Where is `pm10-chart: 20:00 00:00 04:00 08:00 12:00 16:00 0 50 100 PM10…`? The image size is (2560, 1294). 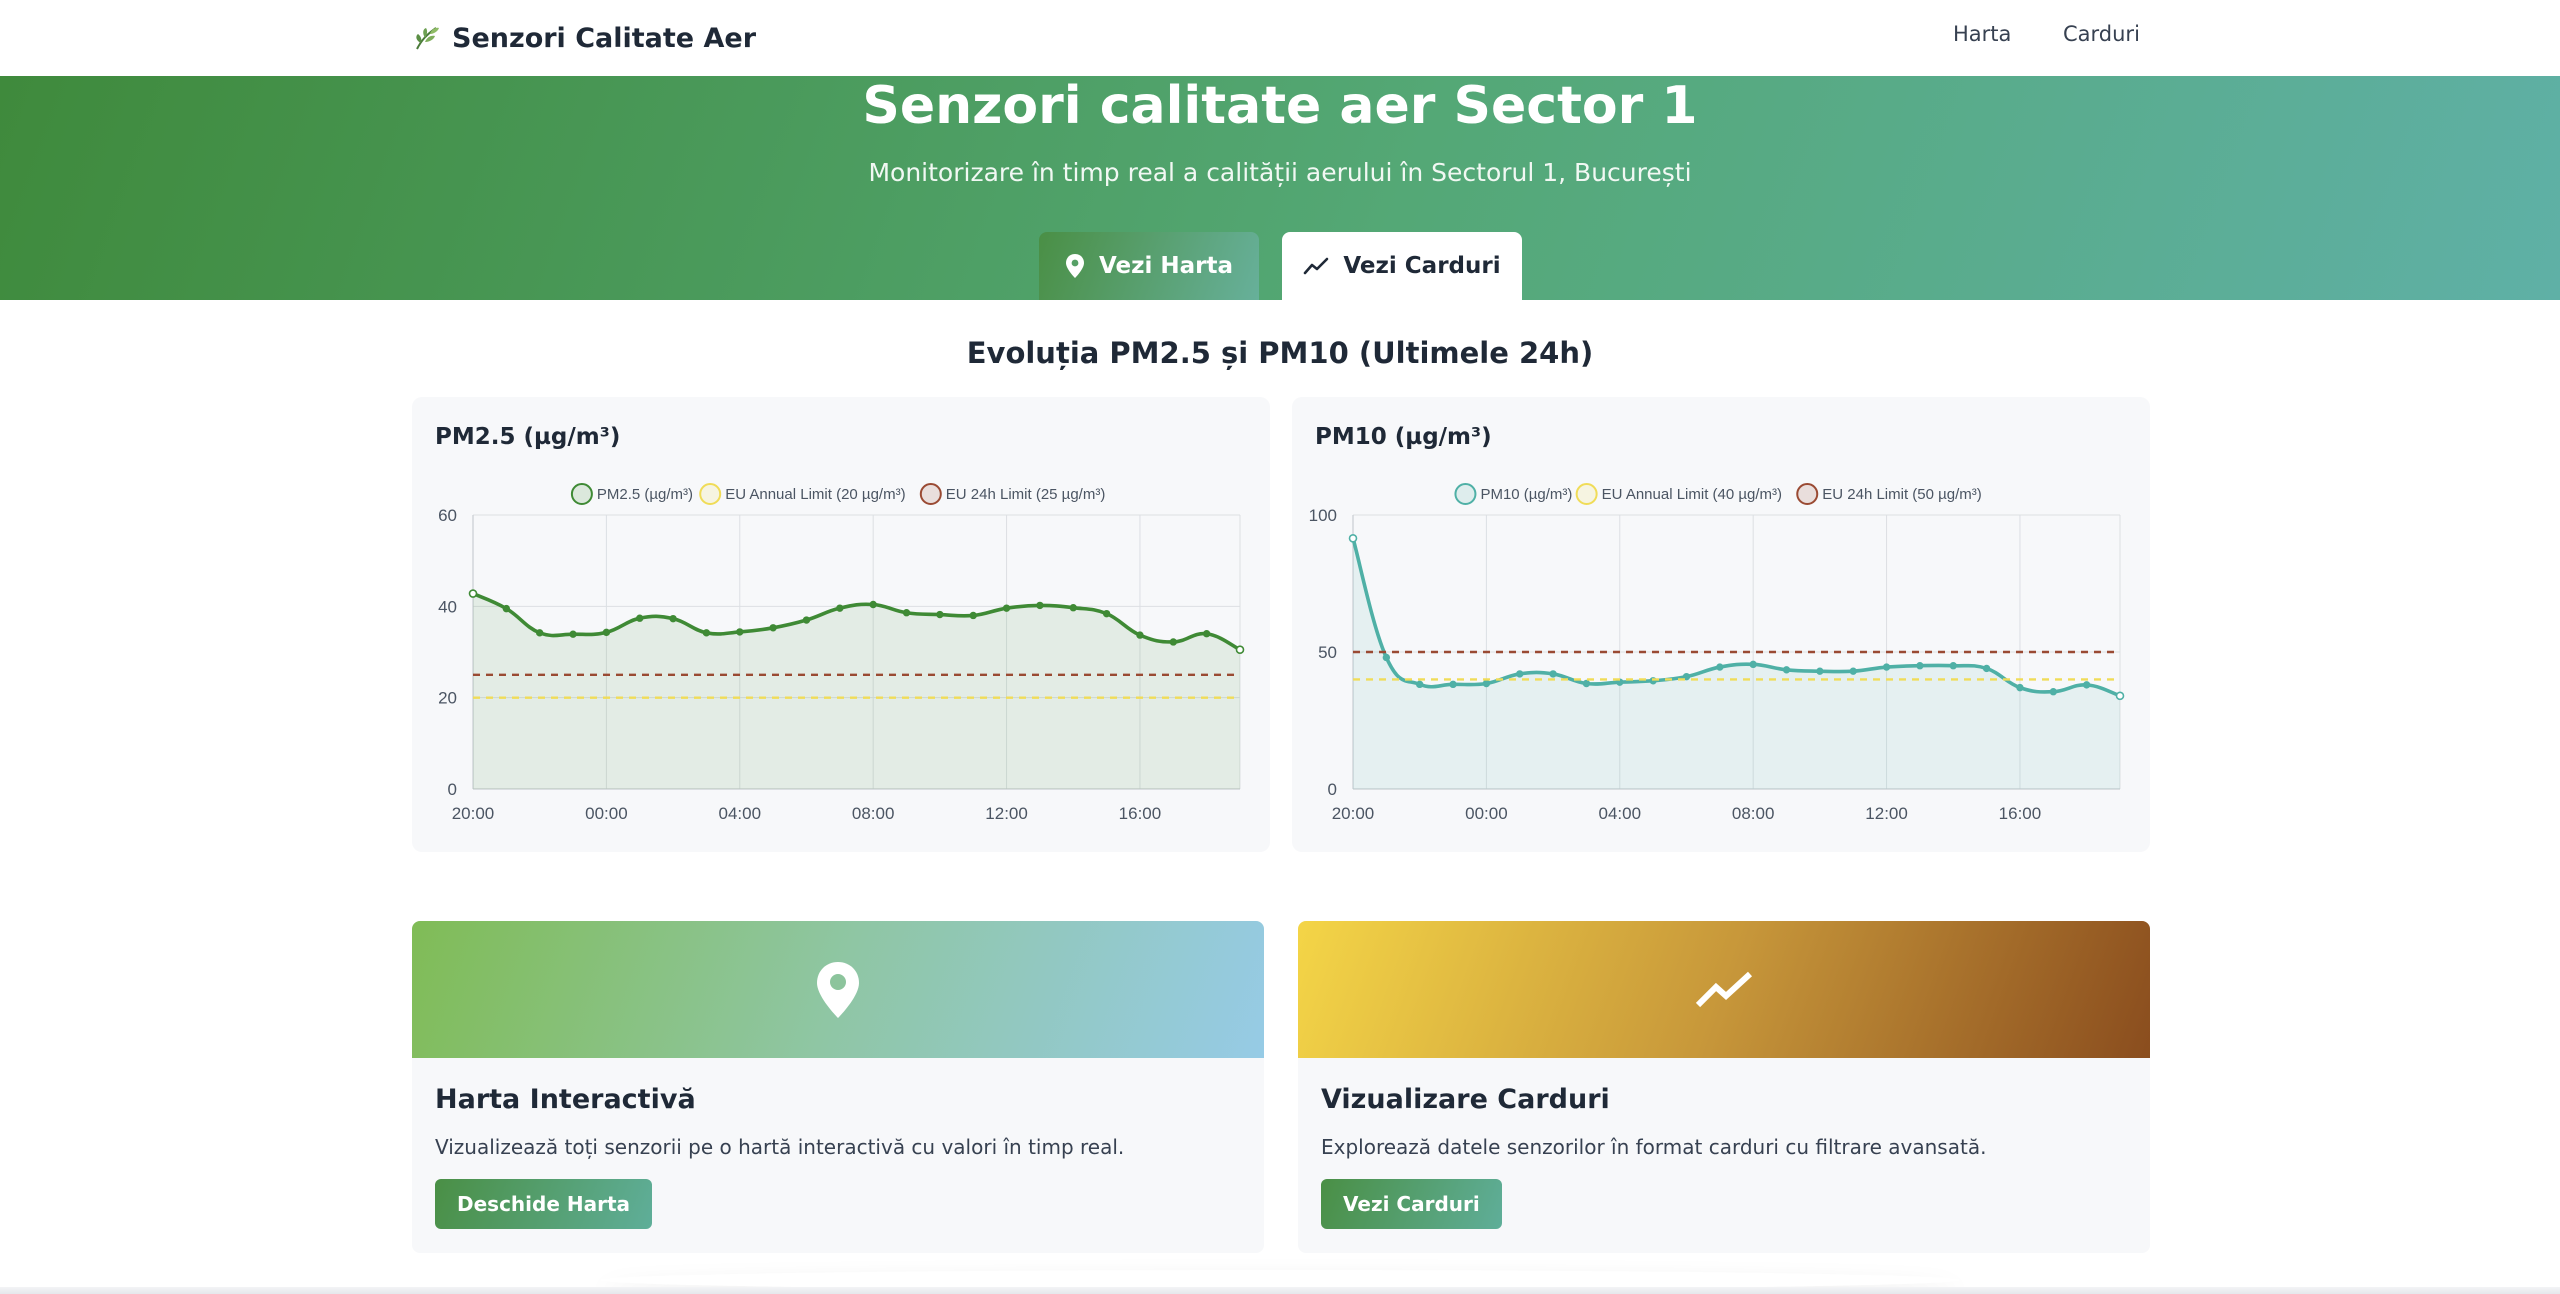
pm10-chart: 20:00 00:00 04:00 08:00 12:00 16:00 0 50 100 PM10… is located at coordinates (1717, 653).